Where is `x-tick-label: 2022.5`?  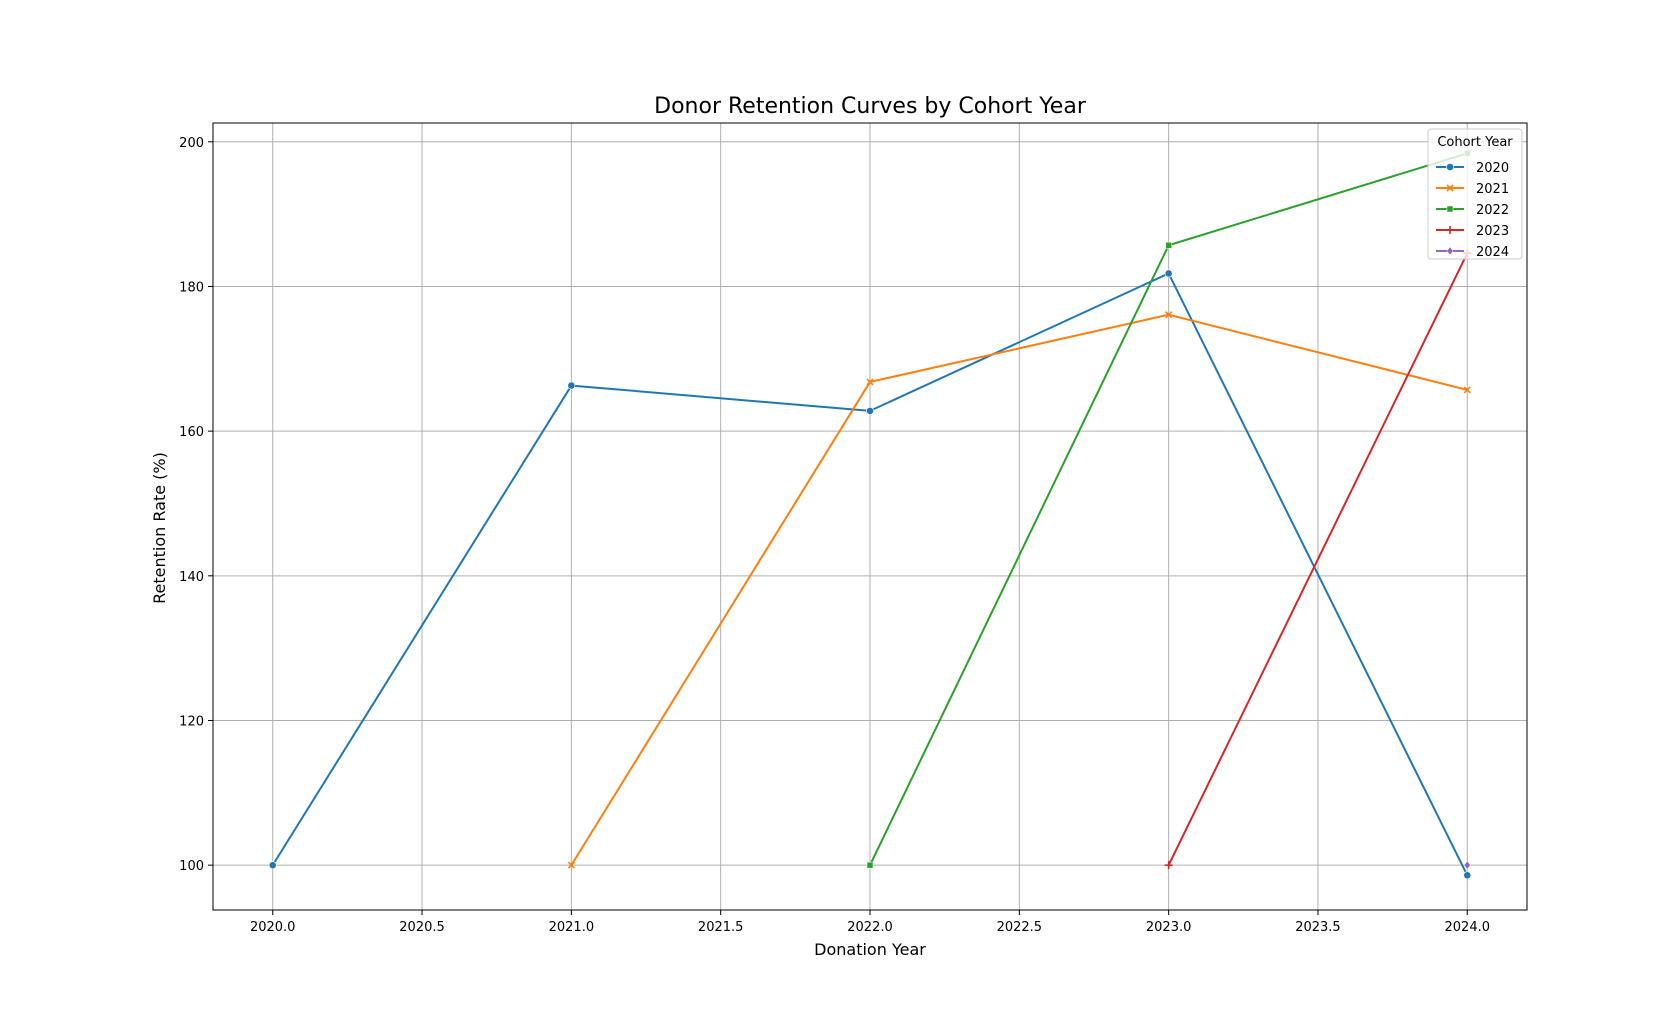 x-tick-label: 2022.5 is located at coordinates (1020, 927).